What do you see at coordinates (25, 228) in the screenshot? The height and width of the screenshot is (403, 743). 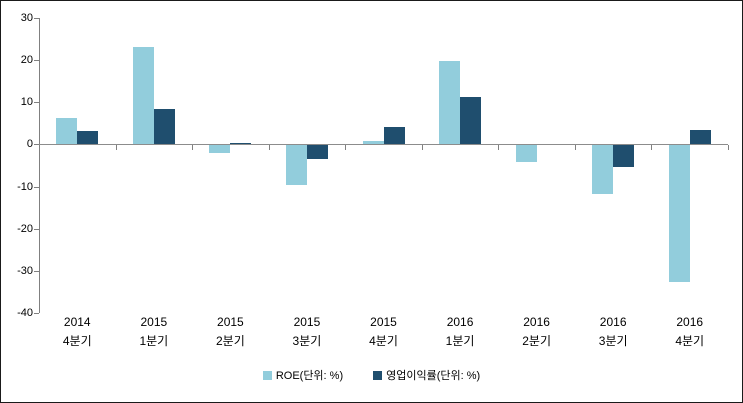 I see `y-tick-label: -20` at bounding box center [25, 228].